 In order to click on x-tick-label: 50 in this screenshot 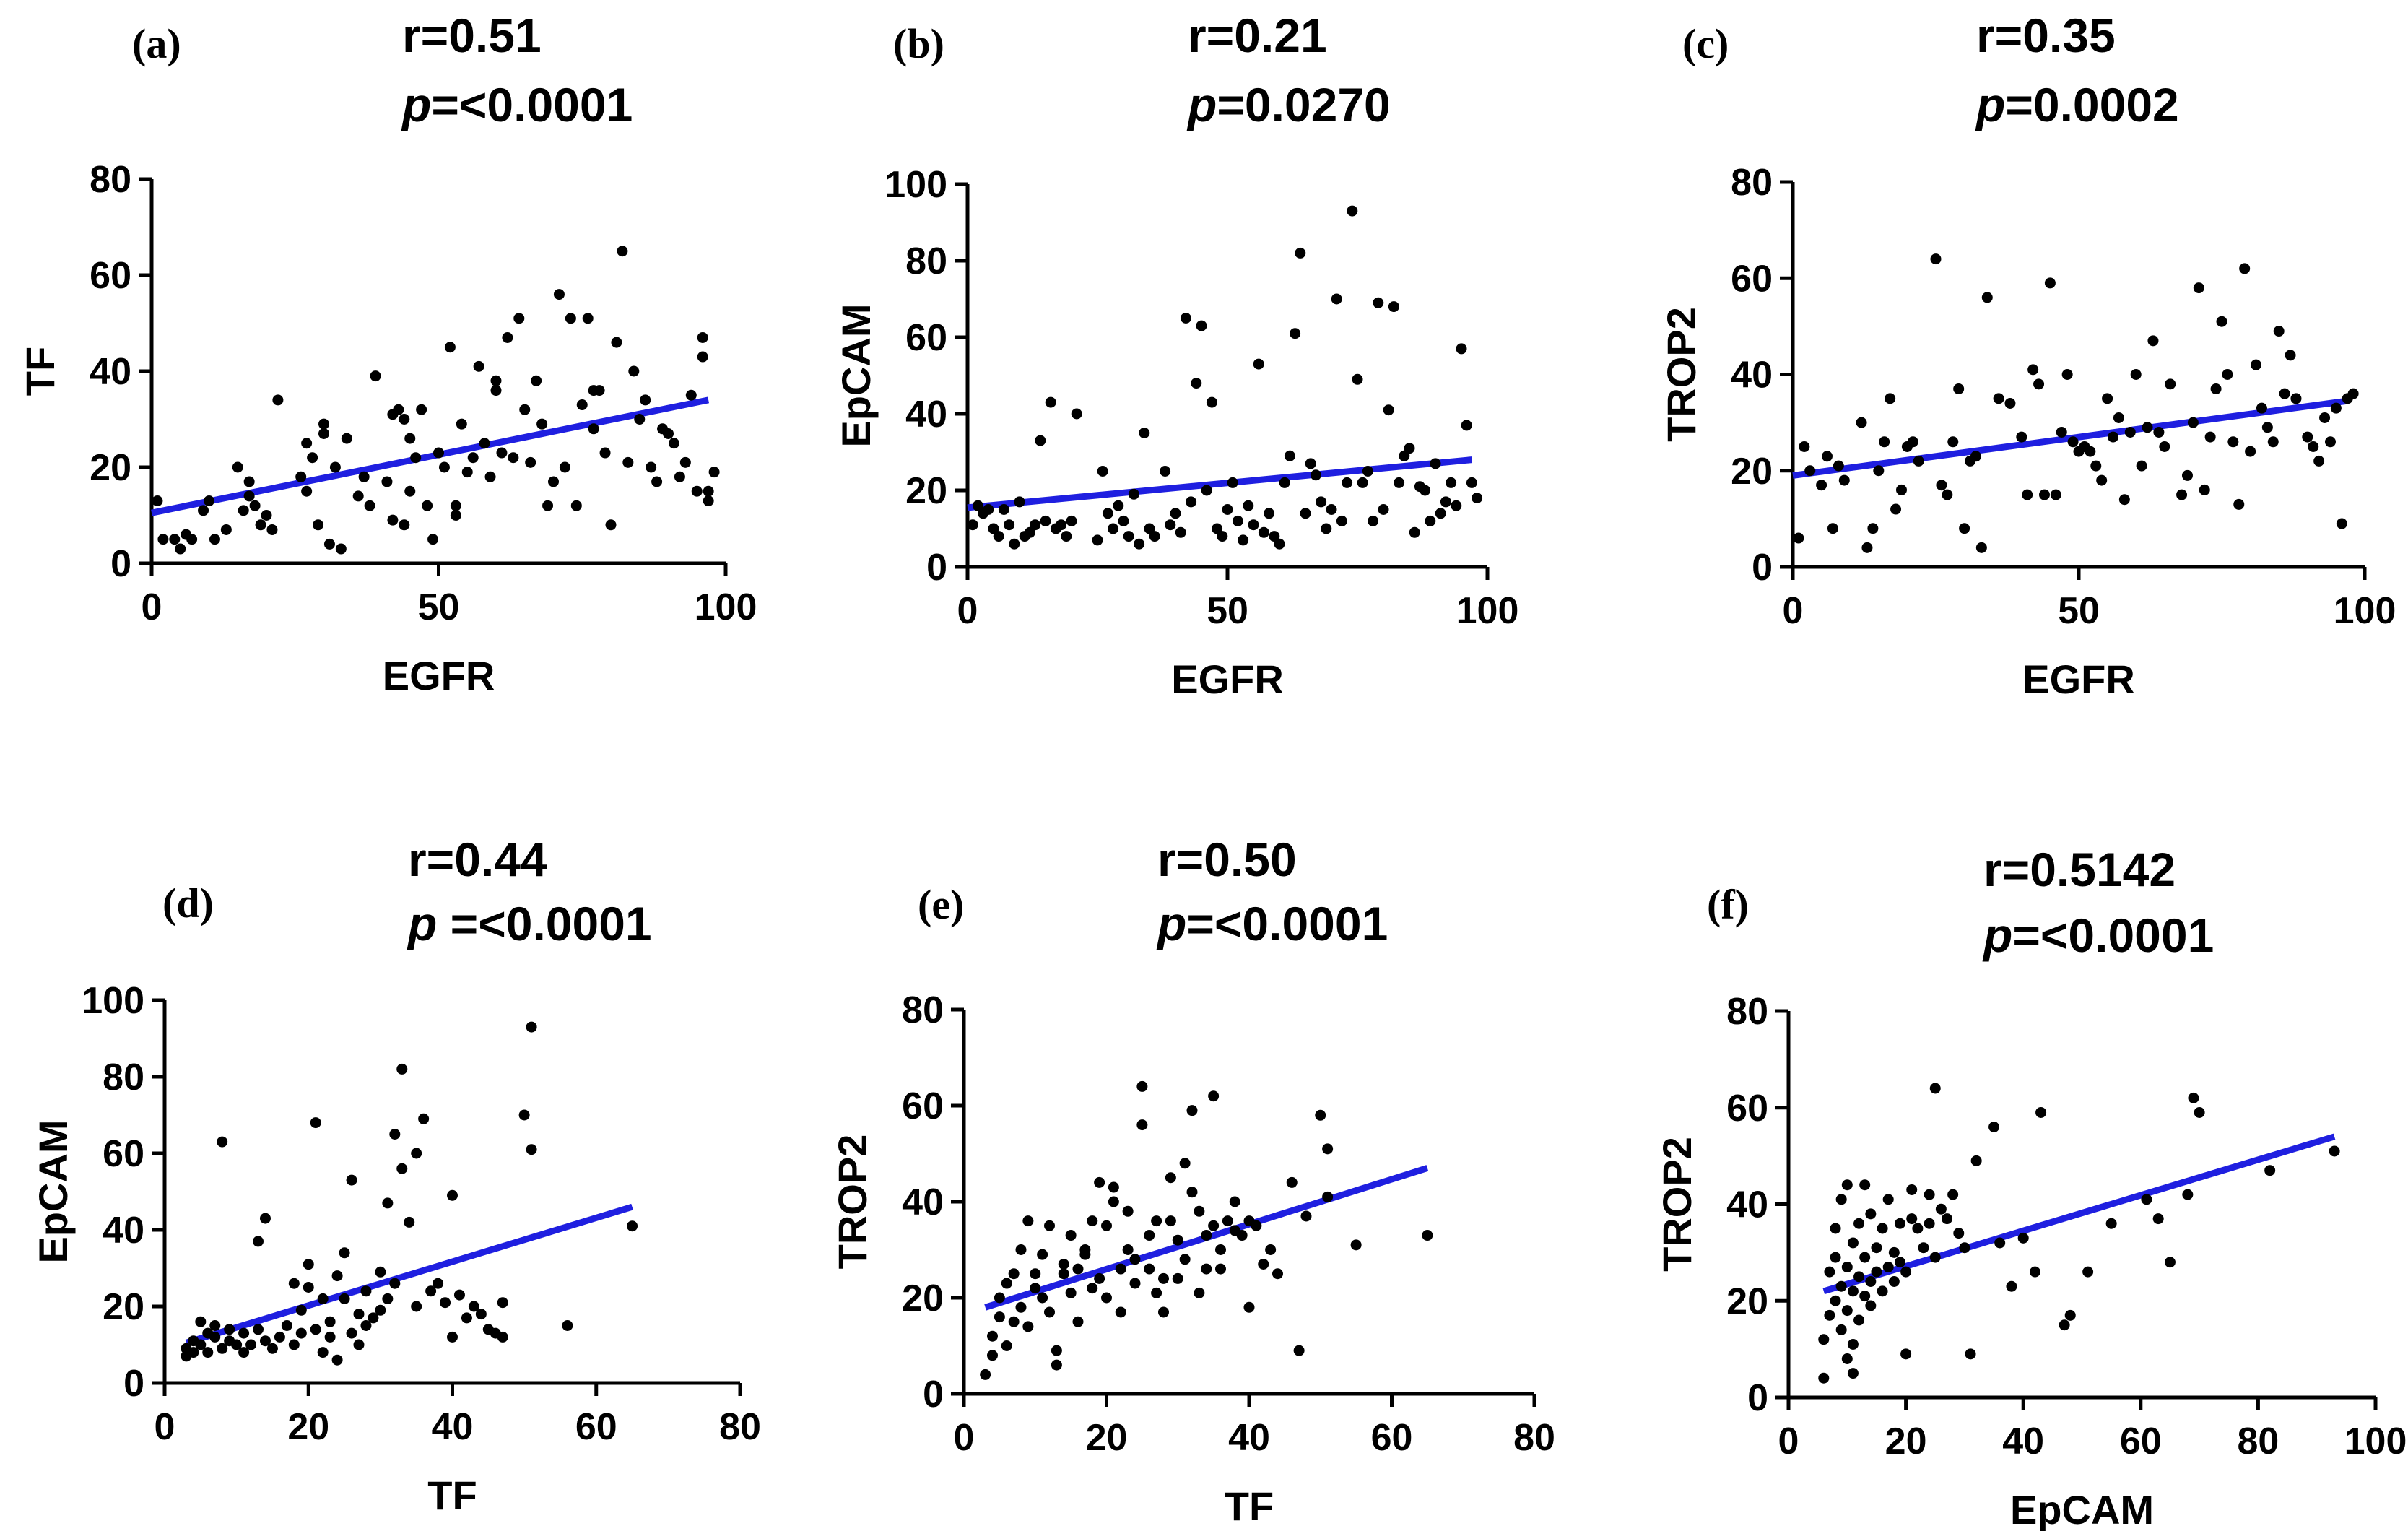, I will do `click(1227, 611)`.